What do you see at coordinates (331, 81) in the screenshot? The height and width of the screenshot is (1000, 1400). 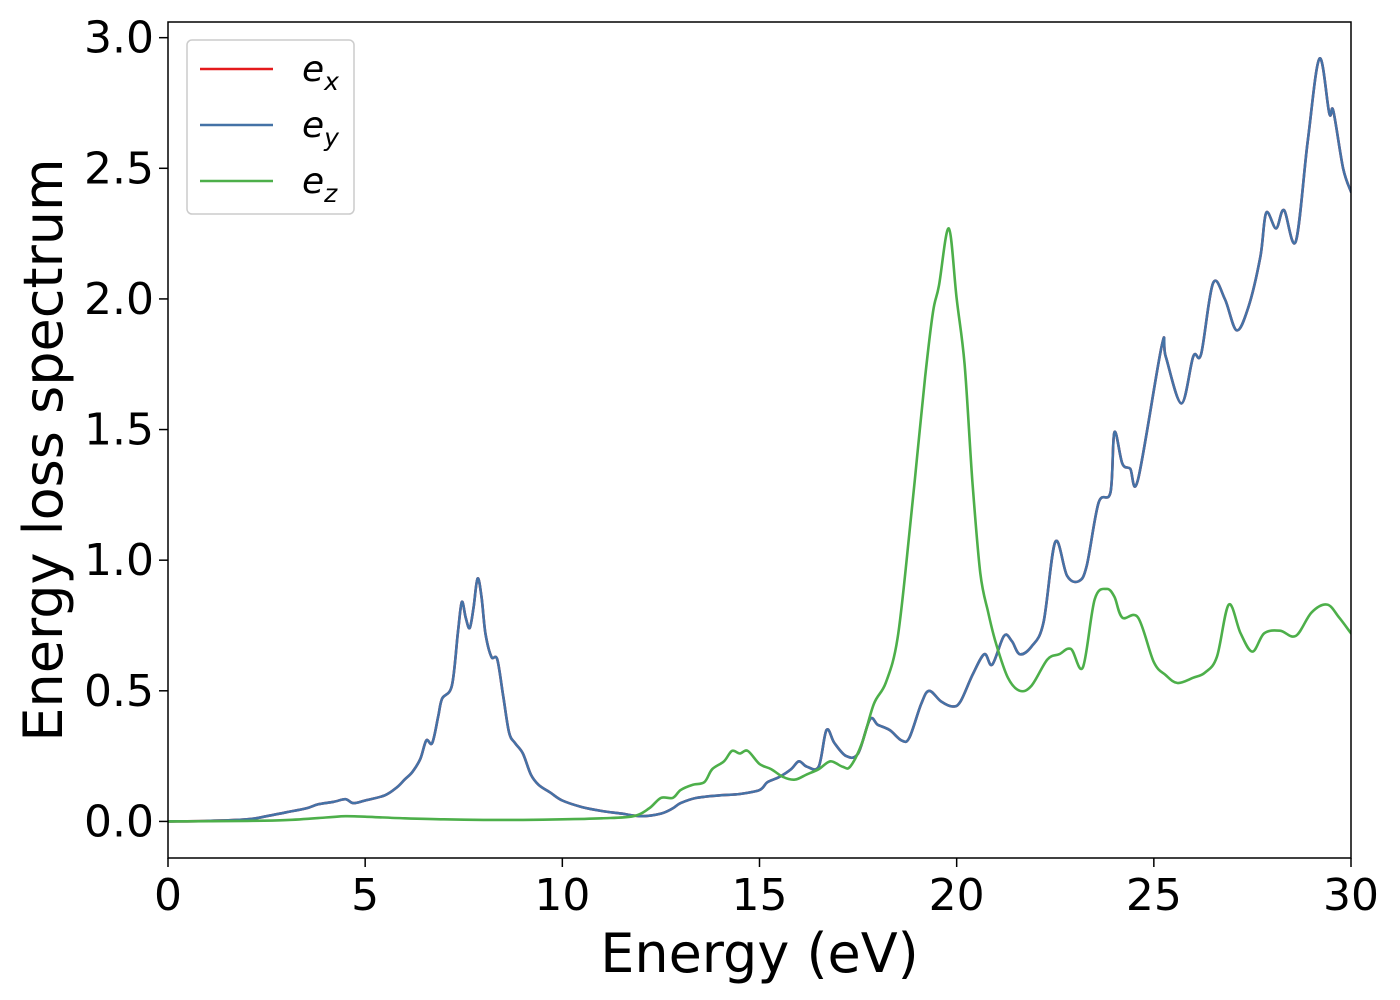 I see `legend-label-subscript: x` at bounding box center [331, 81].